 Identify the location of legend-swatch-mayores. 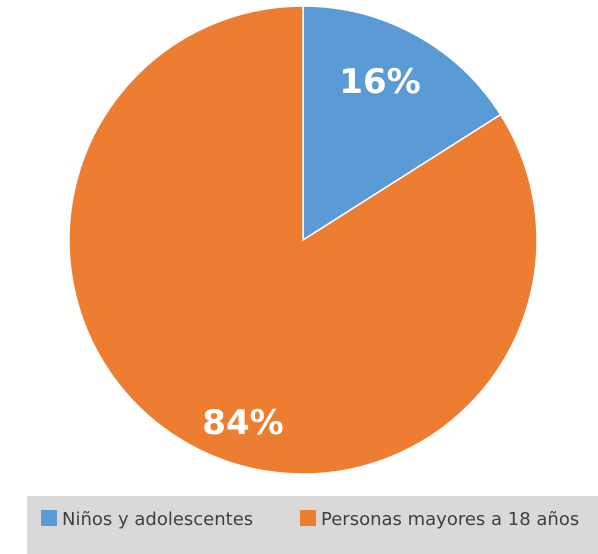
(308, 518).